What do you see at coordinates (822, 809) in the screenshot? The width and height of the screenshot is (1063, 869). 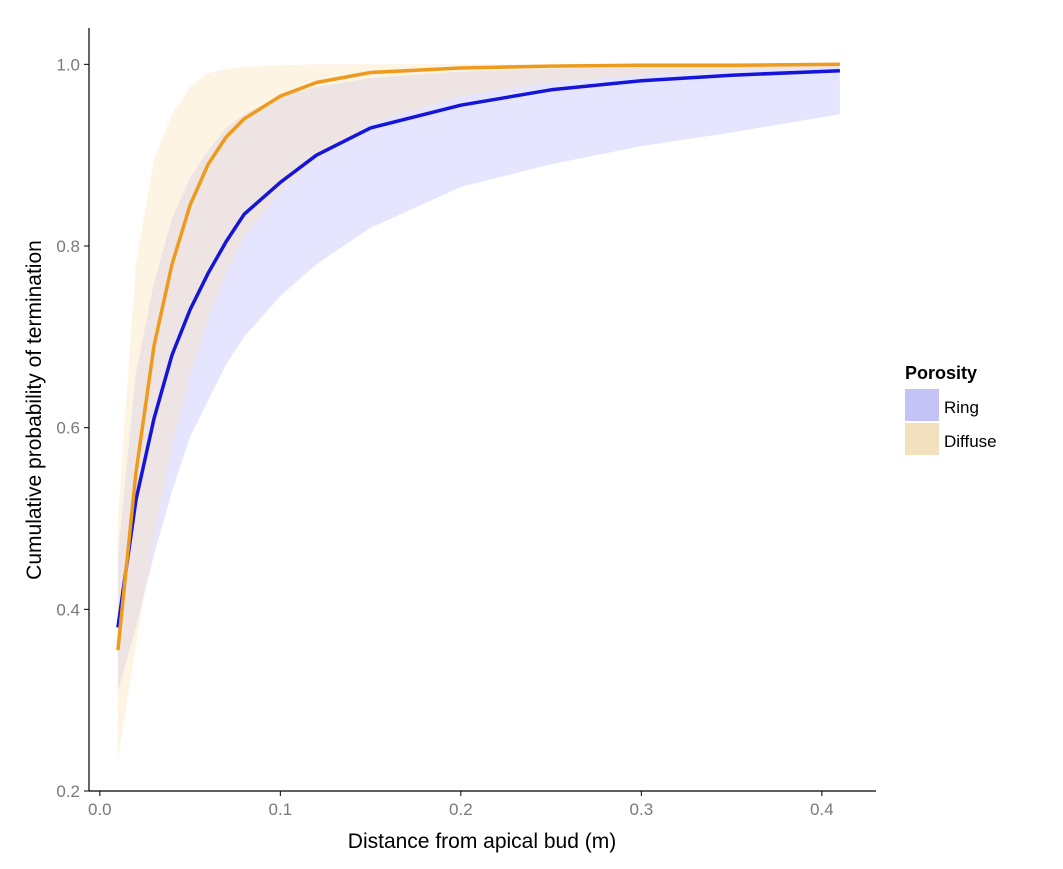 I see `x-tick-label: 0.4` at bounding box center [822, 809].